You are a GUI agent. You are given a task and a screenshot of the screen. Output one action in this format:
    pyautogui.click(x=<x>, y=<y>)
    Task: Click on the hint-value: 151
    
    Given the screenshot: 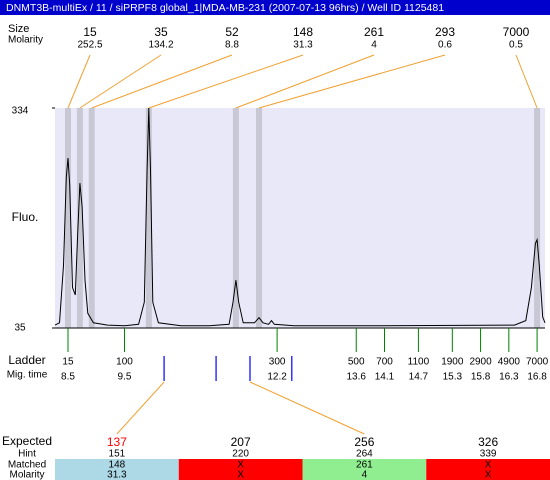 What is the action you would take?
    pyautogui.click(x=117, y=454)
    